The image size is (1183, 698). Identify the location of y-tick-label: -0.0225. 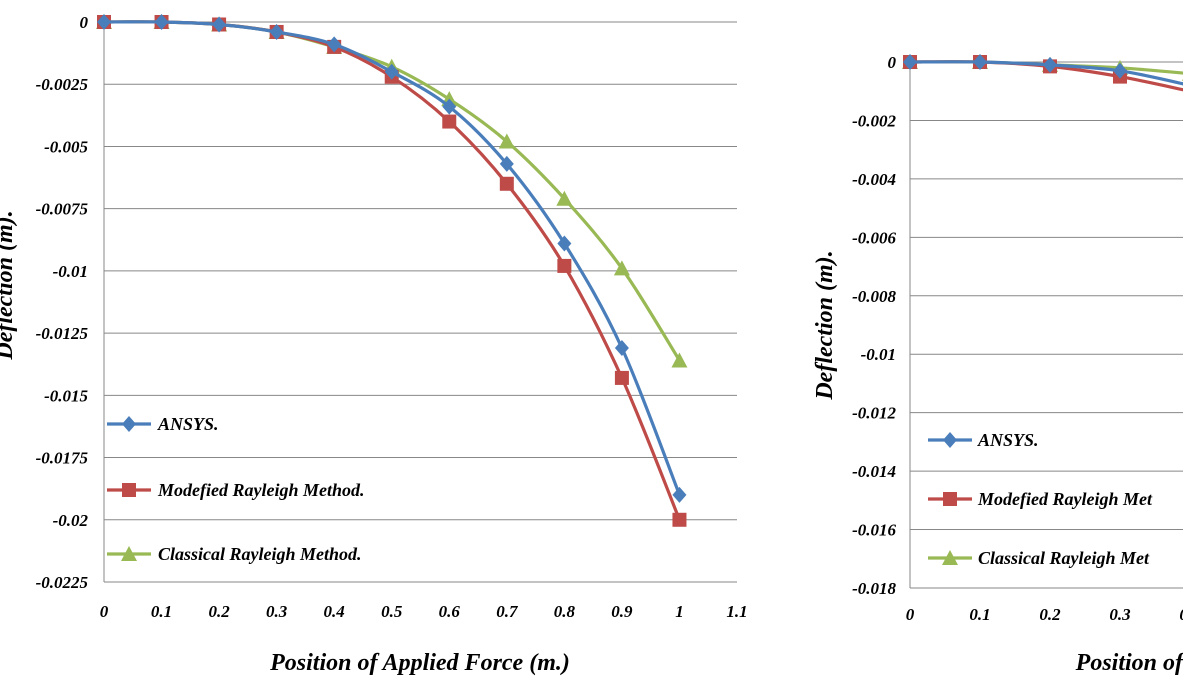
(62, 582).